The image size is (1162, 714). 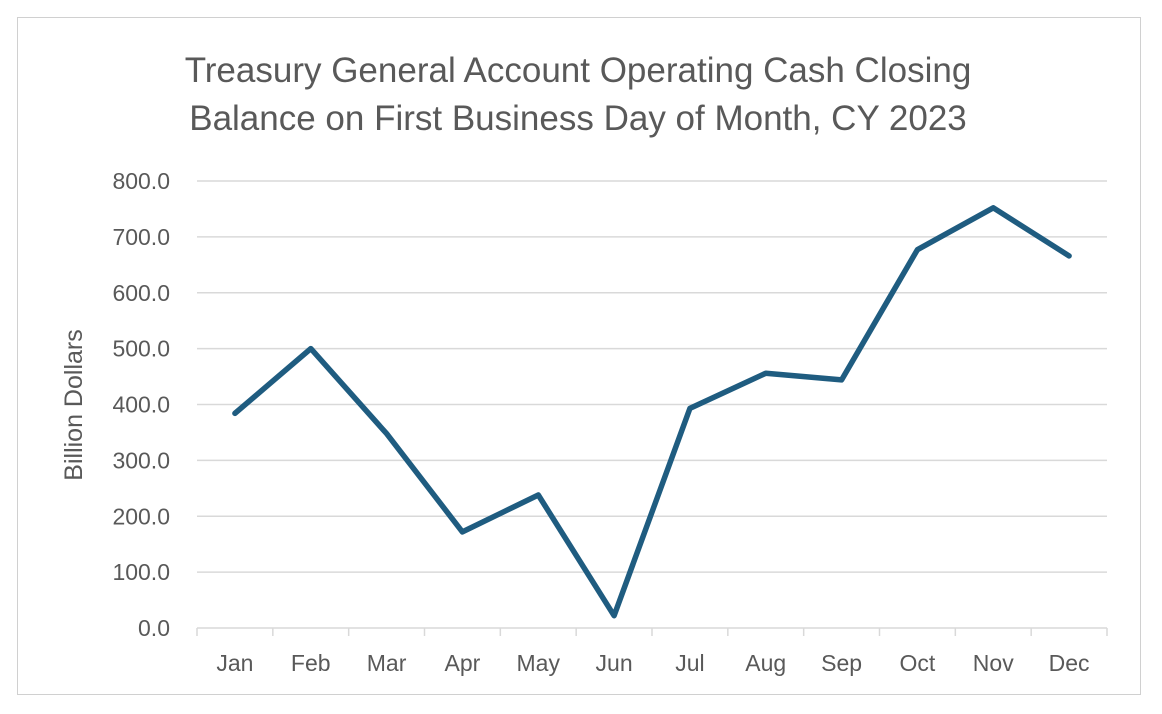 I want to click on x-tick-label: Mar, so click(x=387, y=663).